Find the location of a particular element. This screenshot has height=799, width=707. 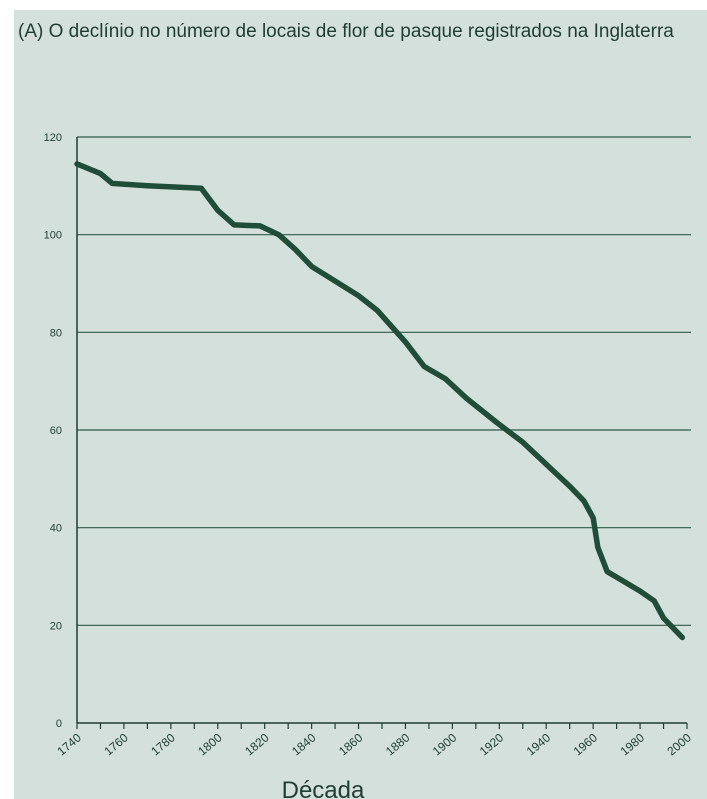

x-tick-label: 2000 is located at coordinates (679, 744).